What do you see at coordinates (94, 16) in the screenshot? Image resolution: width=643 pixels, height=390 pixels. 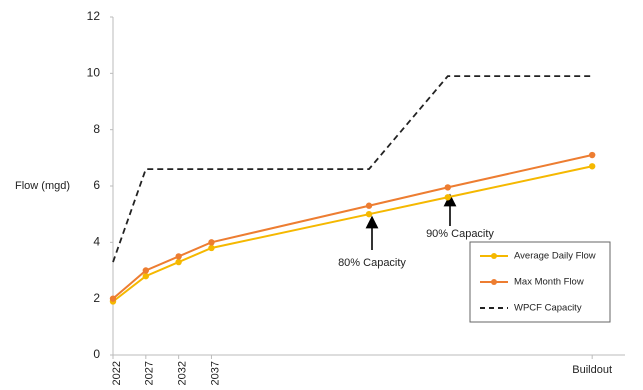 I see `y-tick-label: 12` at bounding box center [94, 16].